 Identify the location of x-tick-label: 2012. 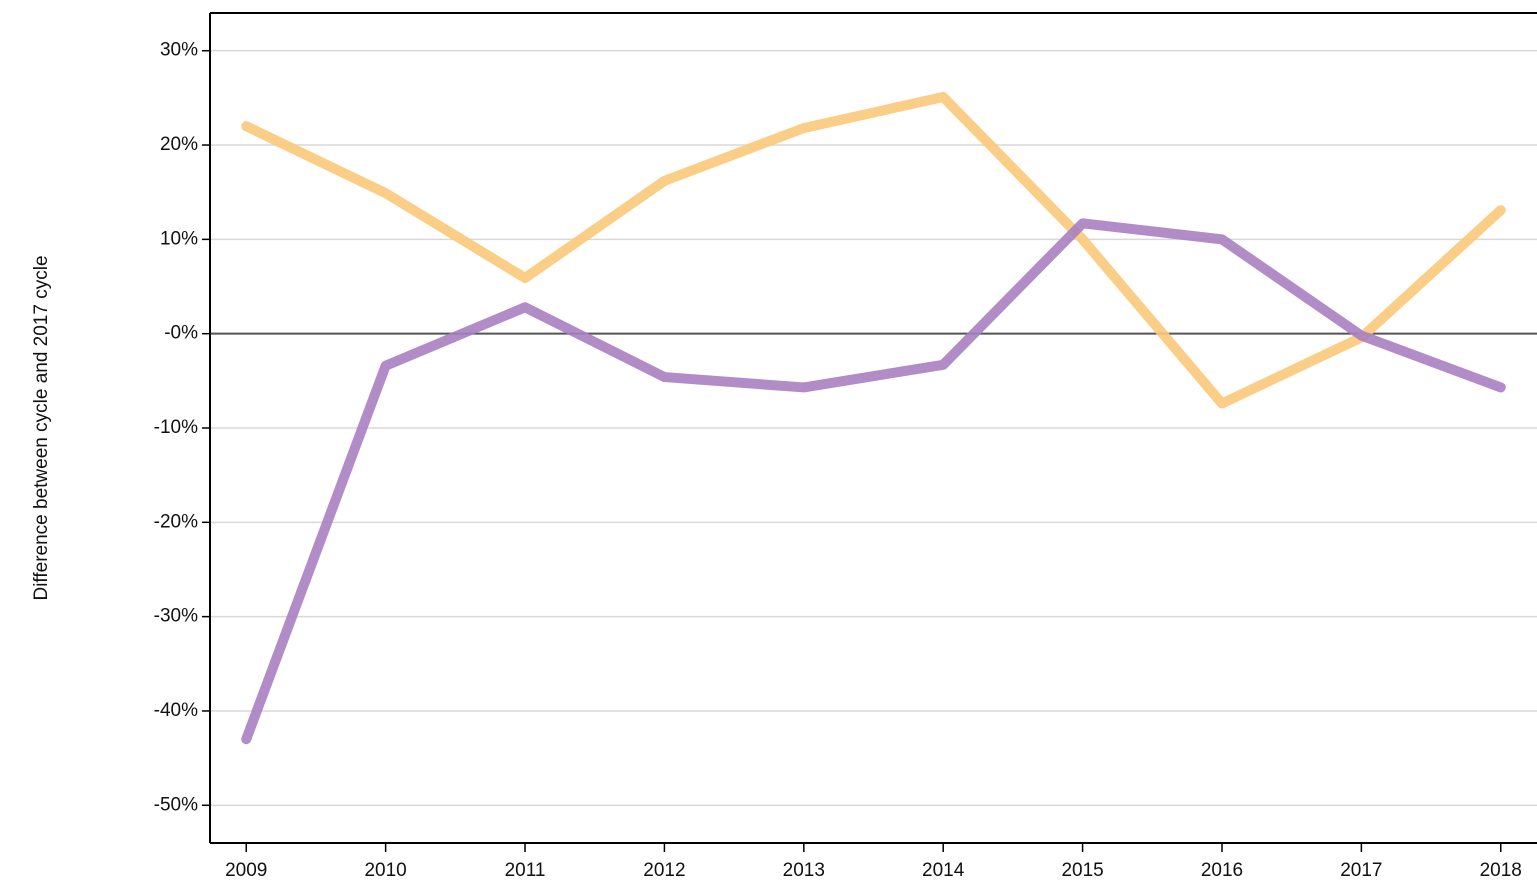
(664, 870).